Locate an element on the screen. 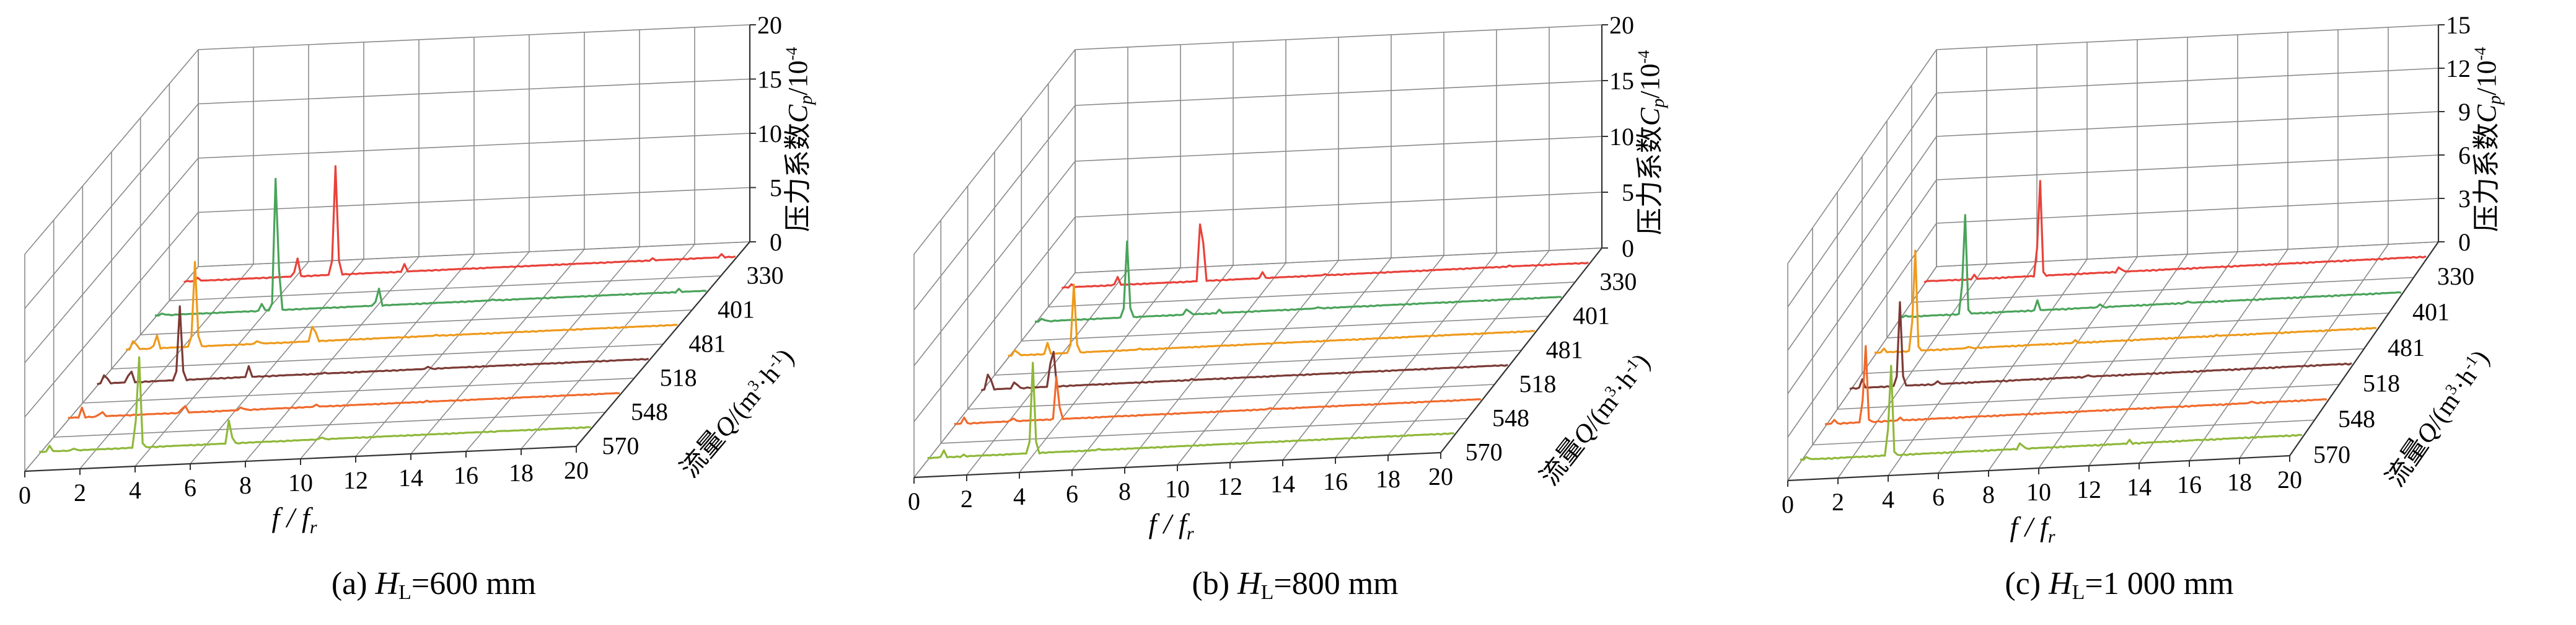  caption-prefix: (b) is located at coordinates (1215, 583).